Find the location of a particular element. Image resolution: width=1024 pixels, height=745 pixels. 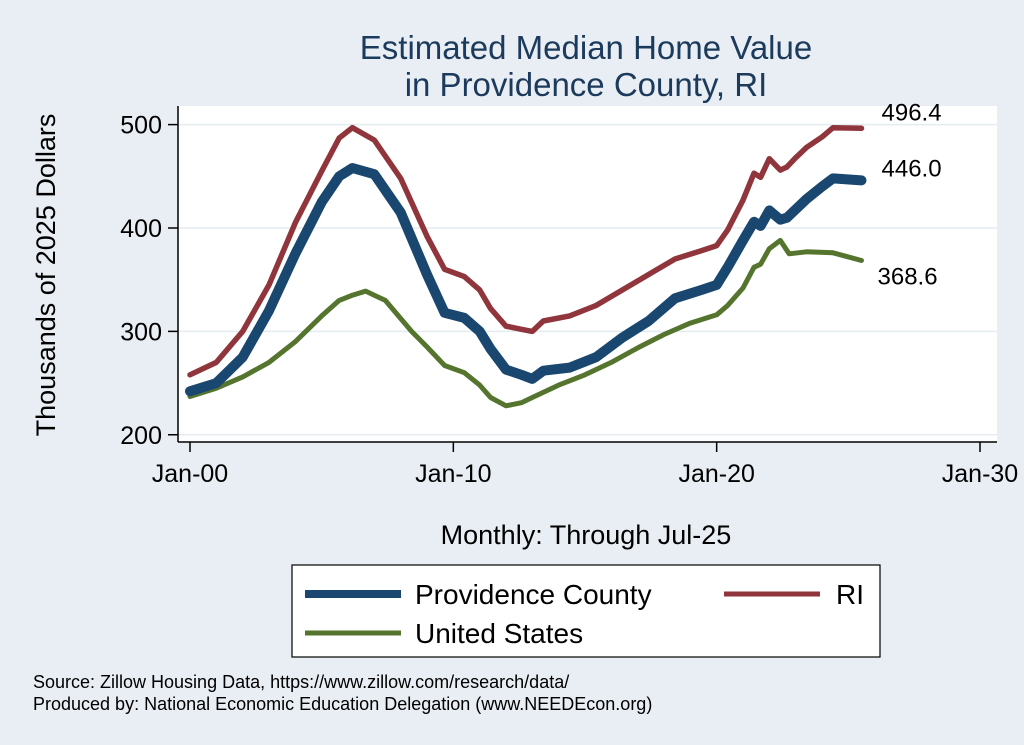

end-labels: 446.0 496.4 368.6 is located at coordinates (910, 194).